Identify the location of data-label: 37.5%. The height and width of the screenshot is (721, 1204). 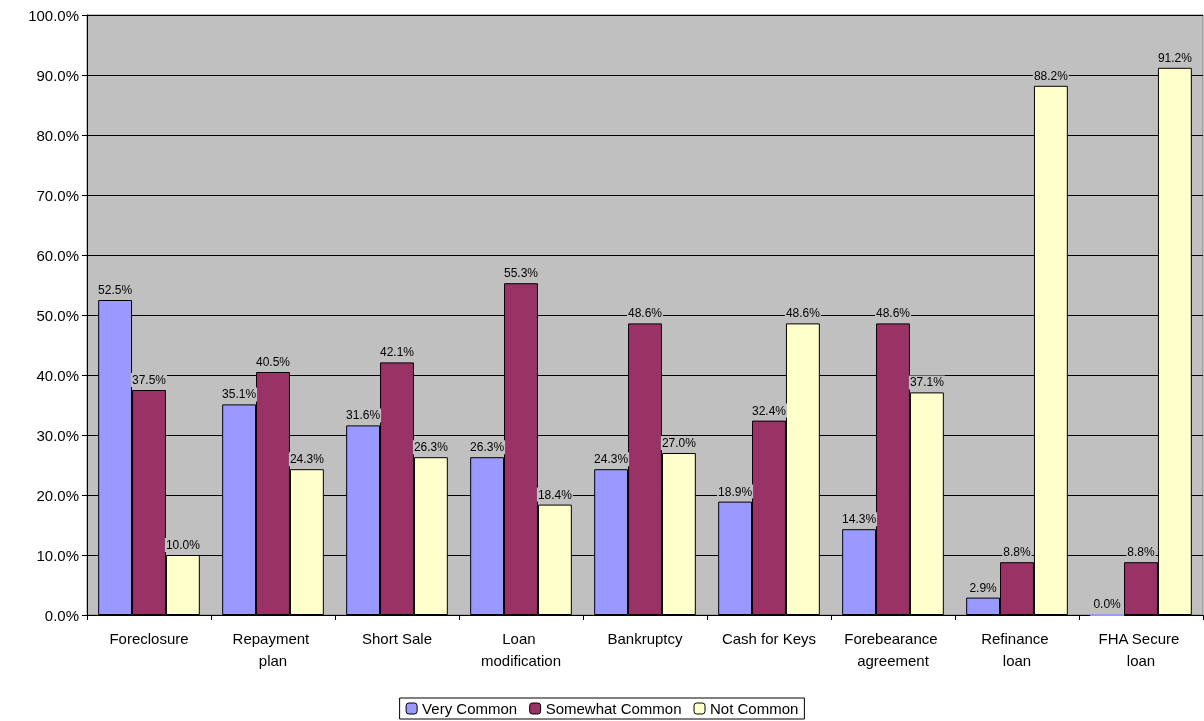
(149, 380).